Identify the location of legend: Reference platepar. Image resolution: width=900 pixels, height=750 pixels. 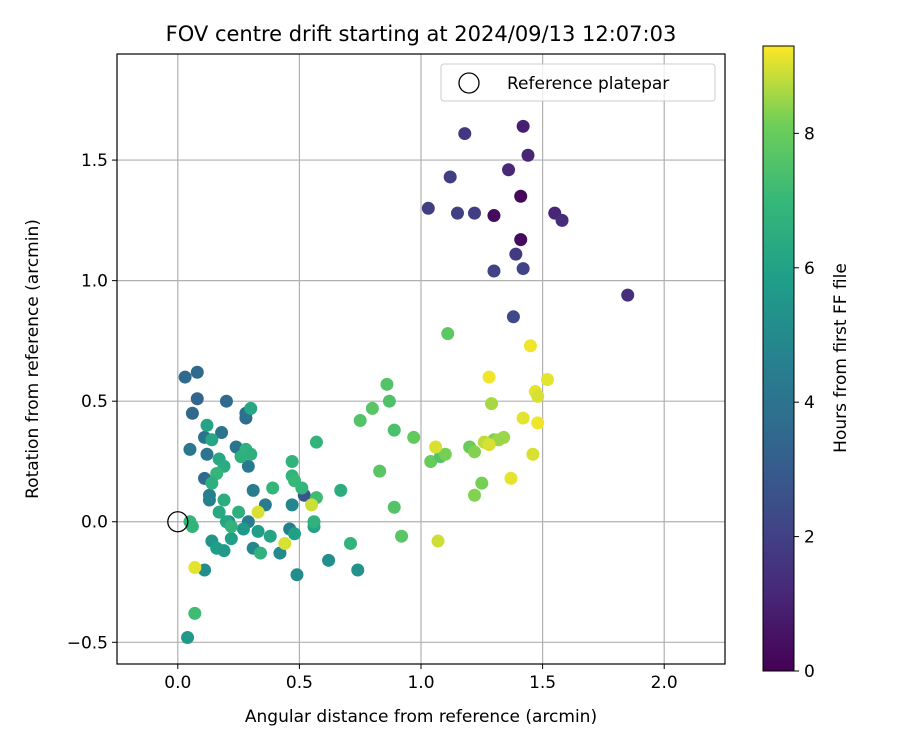
(578, 82).